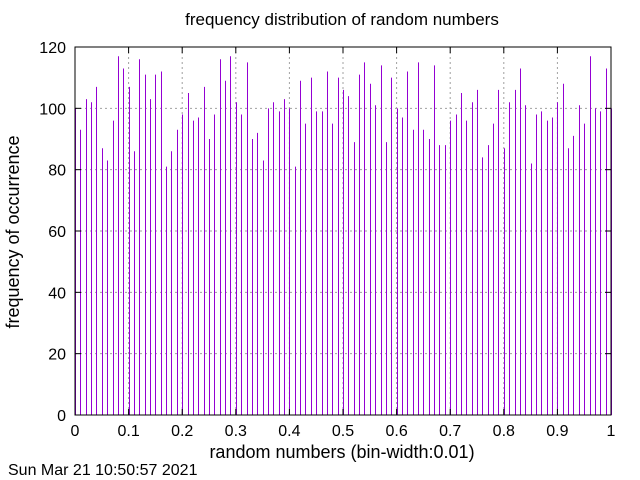 This screenshot has height=480, width=640. What do you see at coordinates (57, 355) in the screenshot?
I see `y-tick-label: 20` at bounding box center [57, 355].